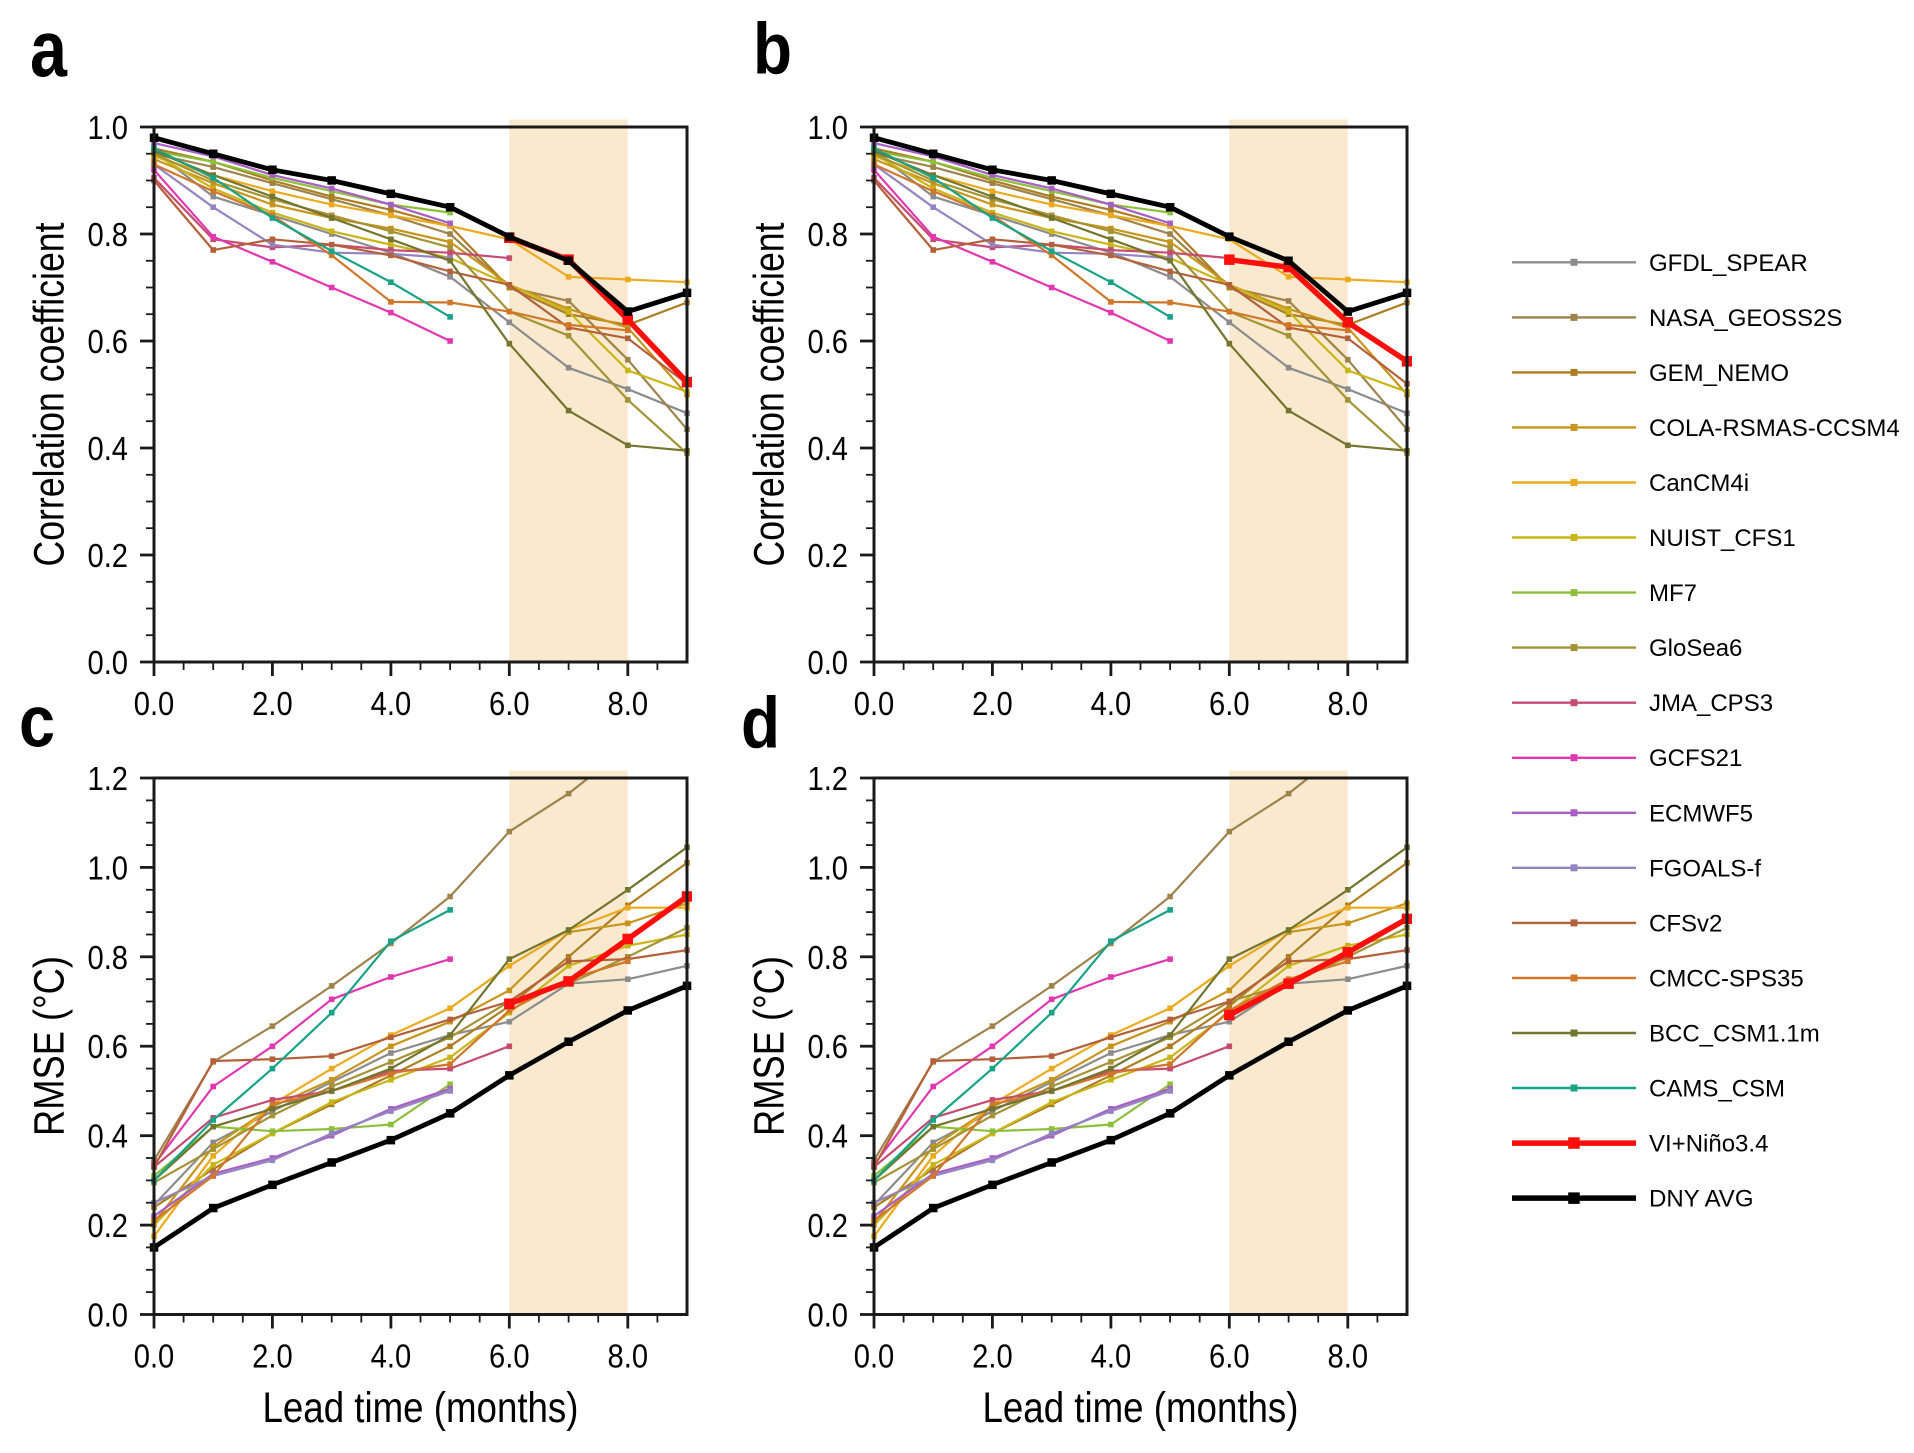  I want to click on svg-text: MF7, so click(1673, 593).